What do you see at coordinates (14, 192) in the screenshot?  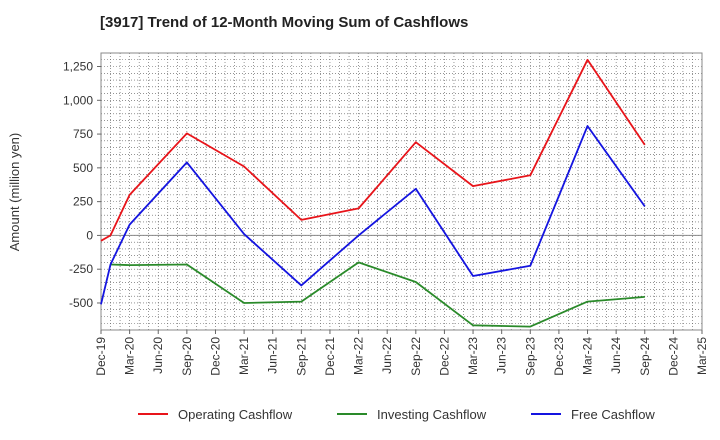 I see `y-axis-label: Amount (million yen)` at bounding box center [14, 192].